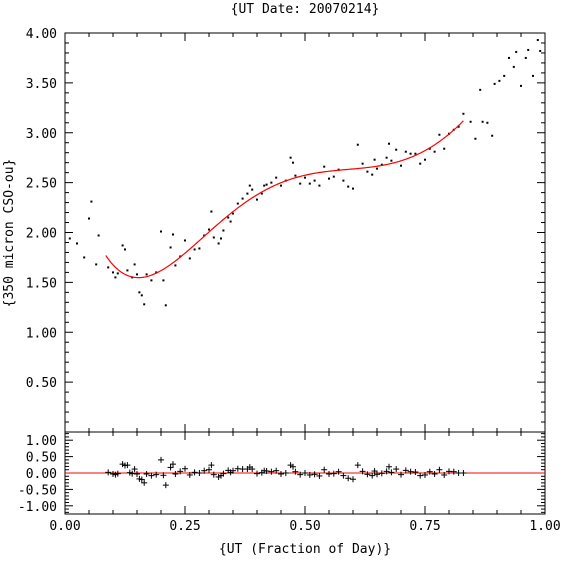  I want to click on y-tick-label: -1.00, so click(37, 507).